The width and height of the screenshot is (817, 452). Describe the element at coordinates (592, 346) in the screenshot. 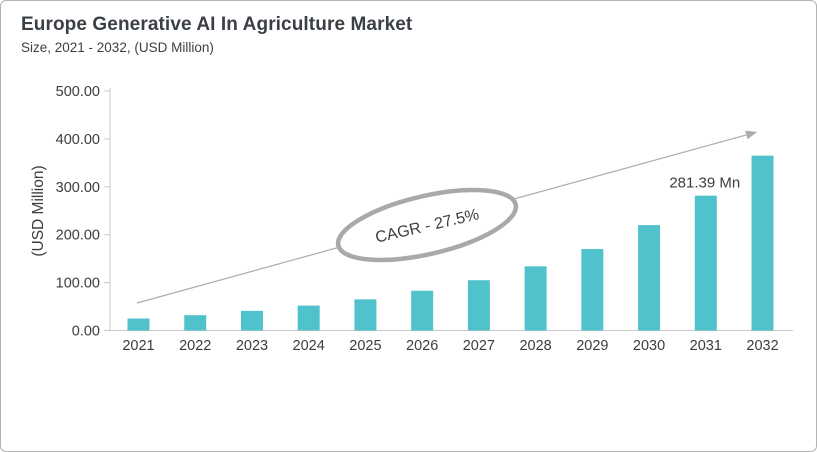

I see `x-tick-label: 2029` at that location.